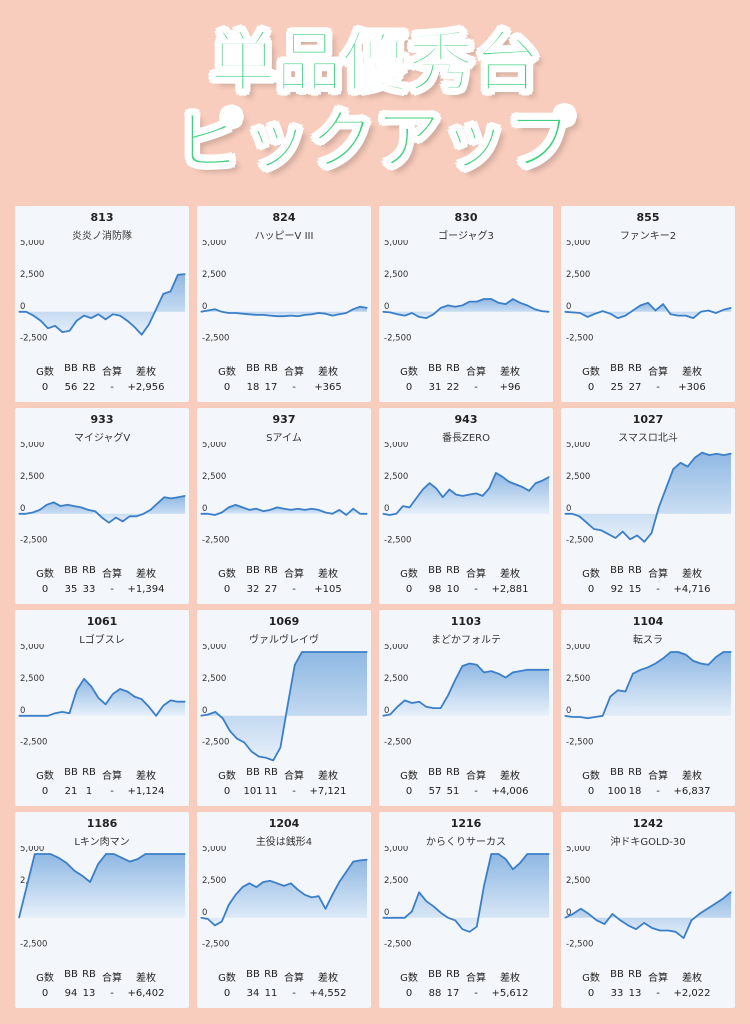  I want to click on machine-number: 1204, so click(284, 823).